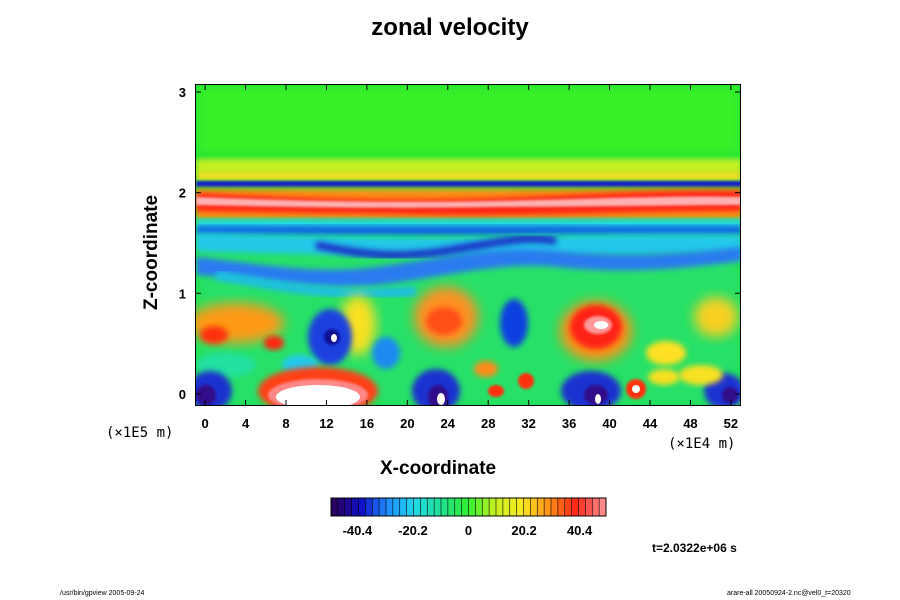  Describe the element at coordinates (528, 423) in the screenshot. I see `x-tick-label: 32` at that location.